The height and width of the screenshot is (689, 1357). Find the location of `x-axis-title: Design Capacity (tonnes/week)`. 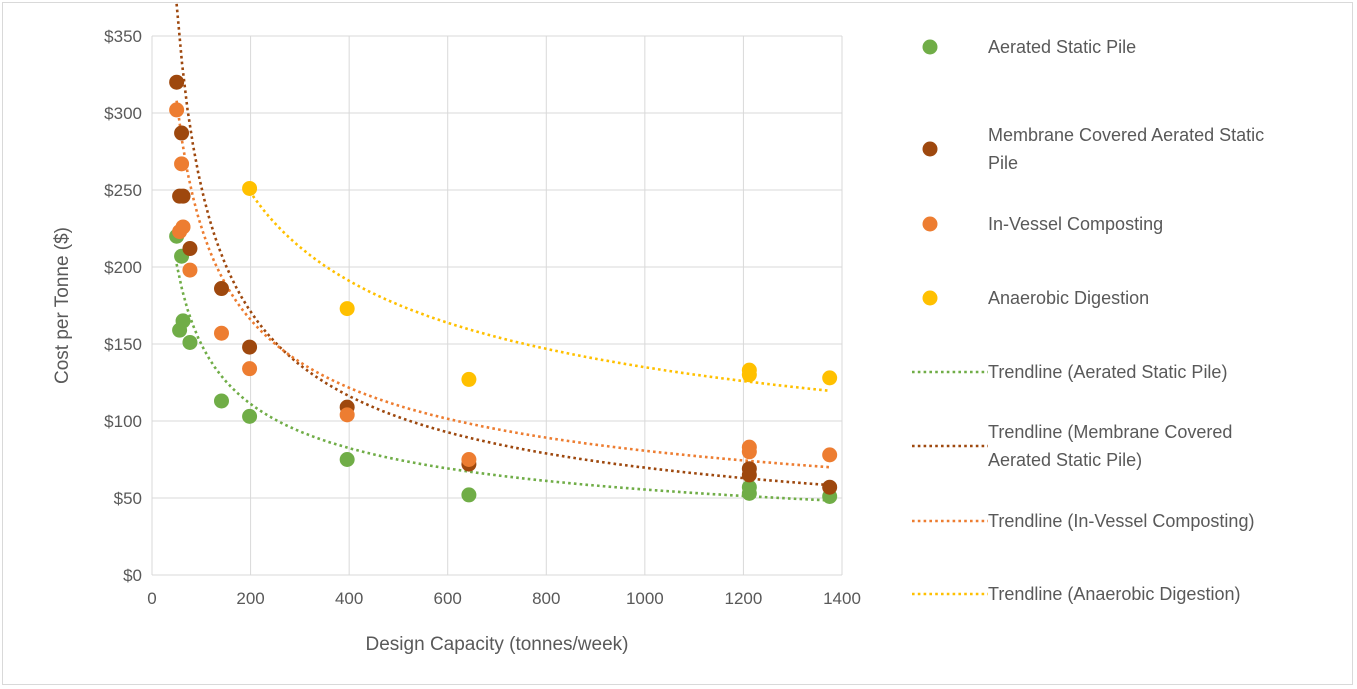

x-axis-title: Design Capacity (tonnes/week) is located at coordinates (497, 644).